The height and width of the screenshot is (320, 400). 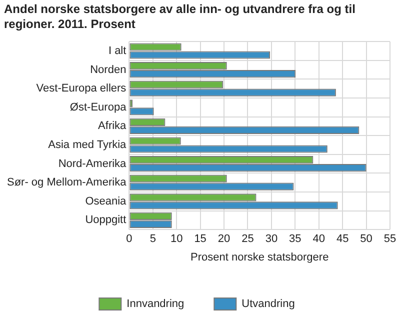 I want to click on y-tick-label: Oseania, so click(x=106, y=201).